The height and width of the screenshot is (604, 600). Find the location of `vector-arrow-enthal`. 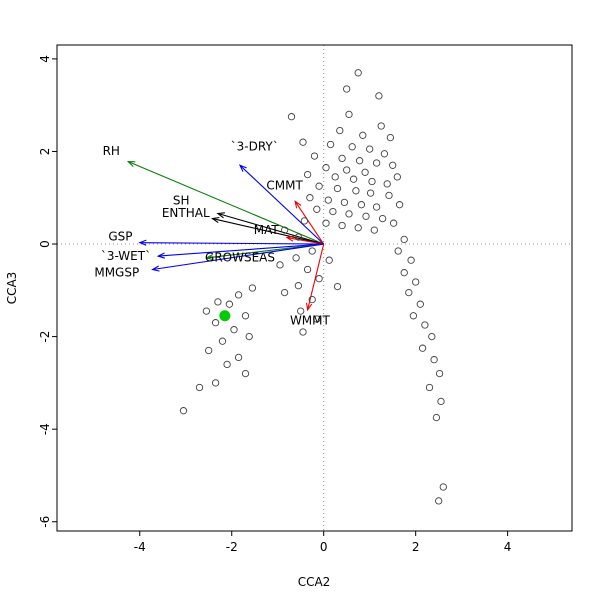

vector-arrow-enthal is located at coordinates (268, 231).